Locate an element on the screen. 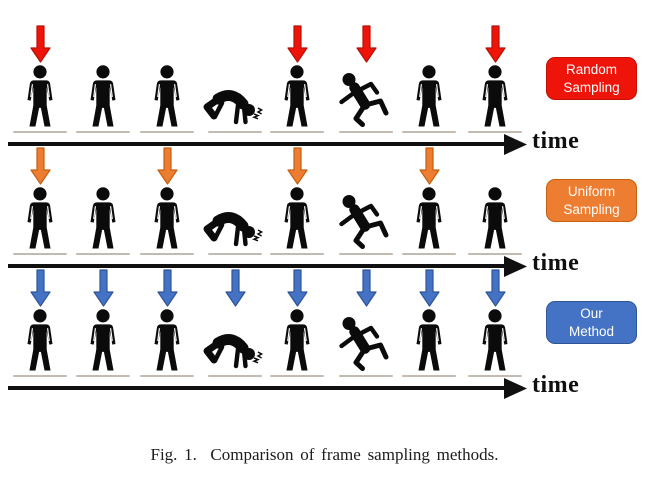 This screenshot has width=649, height=489. method-label-our-method: Our Method is located at coordinates (591, 322).